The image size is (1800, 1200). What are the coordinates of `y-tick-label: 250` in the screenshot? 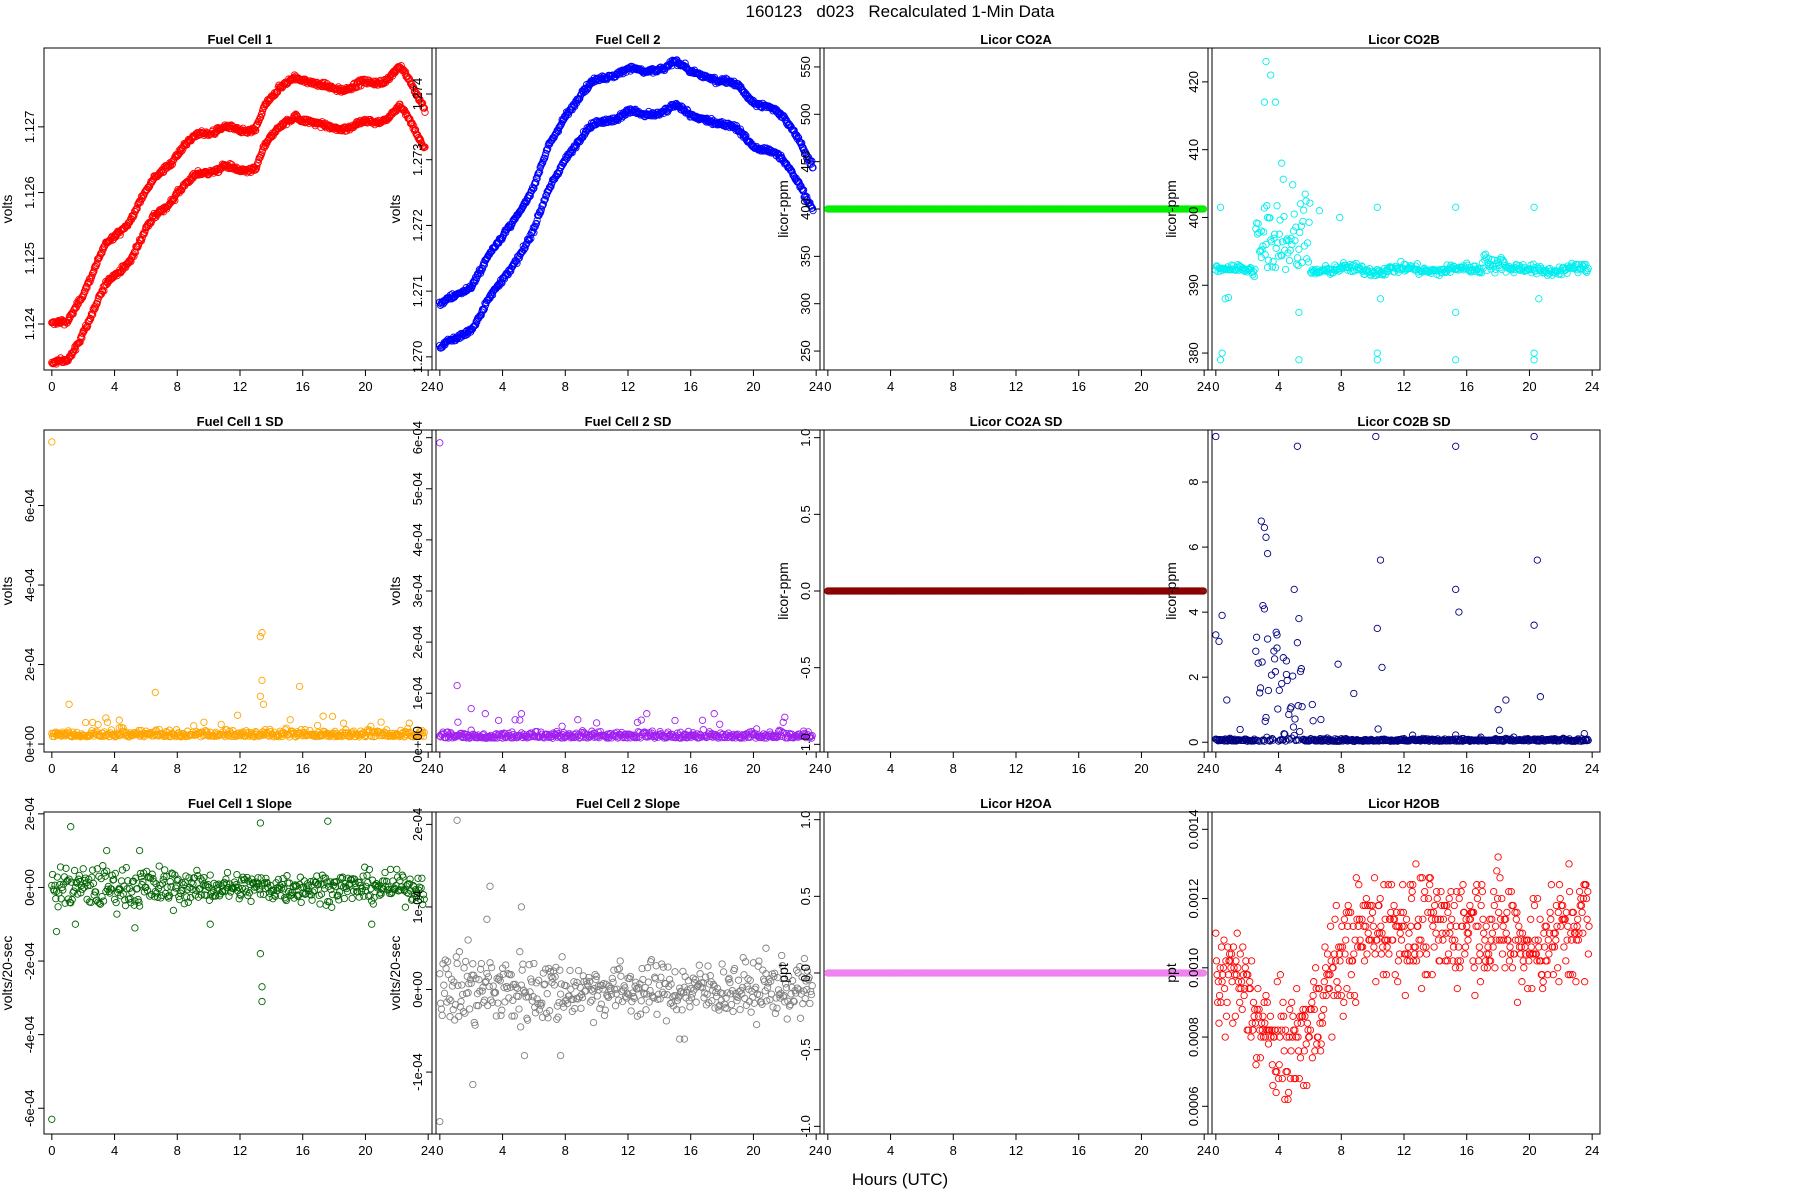 It's located at (805, 351).